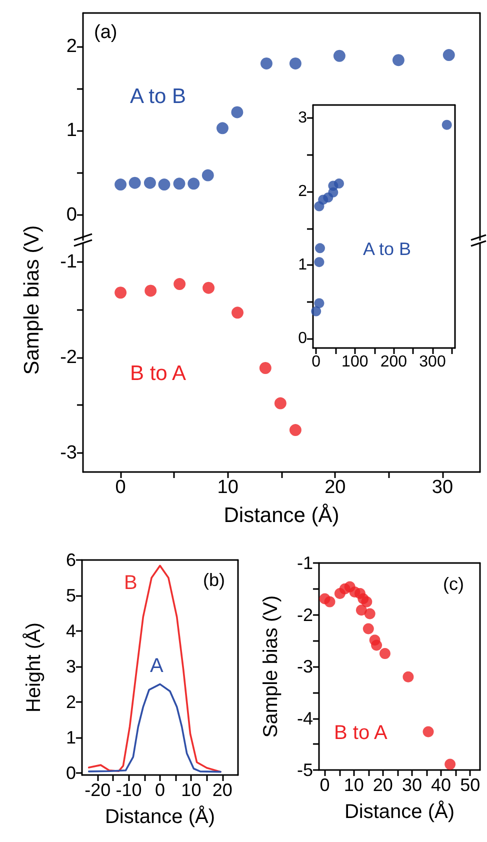 The height and width of the screenshot is (842, 487). Describe the element at coordinates (304, 718) in the screenshot. I see `y-tick-label: -4` at that location.